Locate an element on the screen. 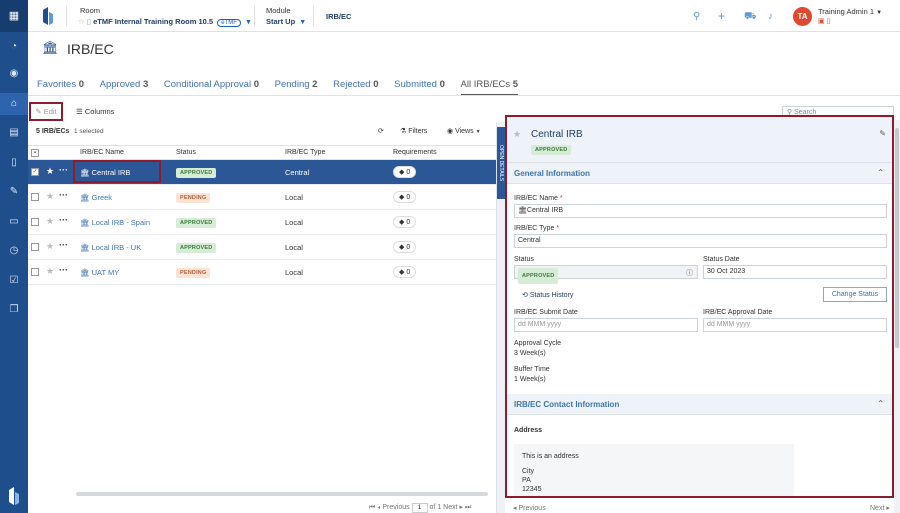  page-number-input: 1 is located at coordinates (419, 508).